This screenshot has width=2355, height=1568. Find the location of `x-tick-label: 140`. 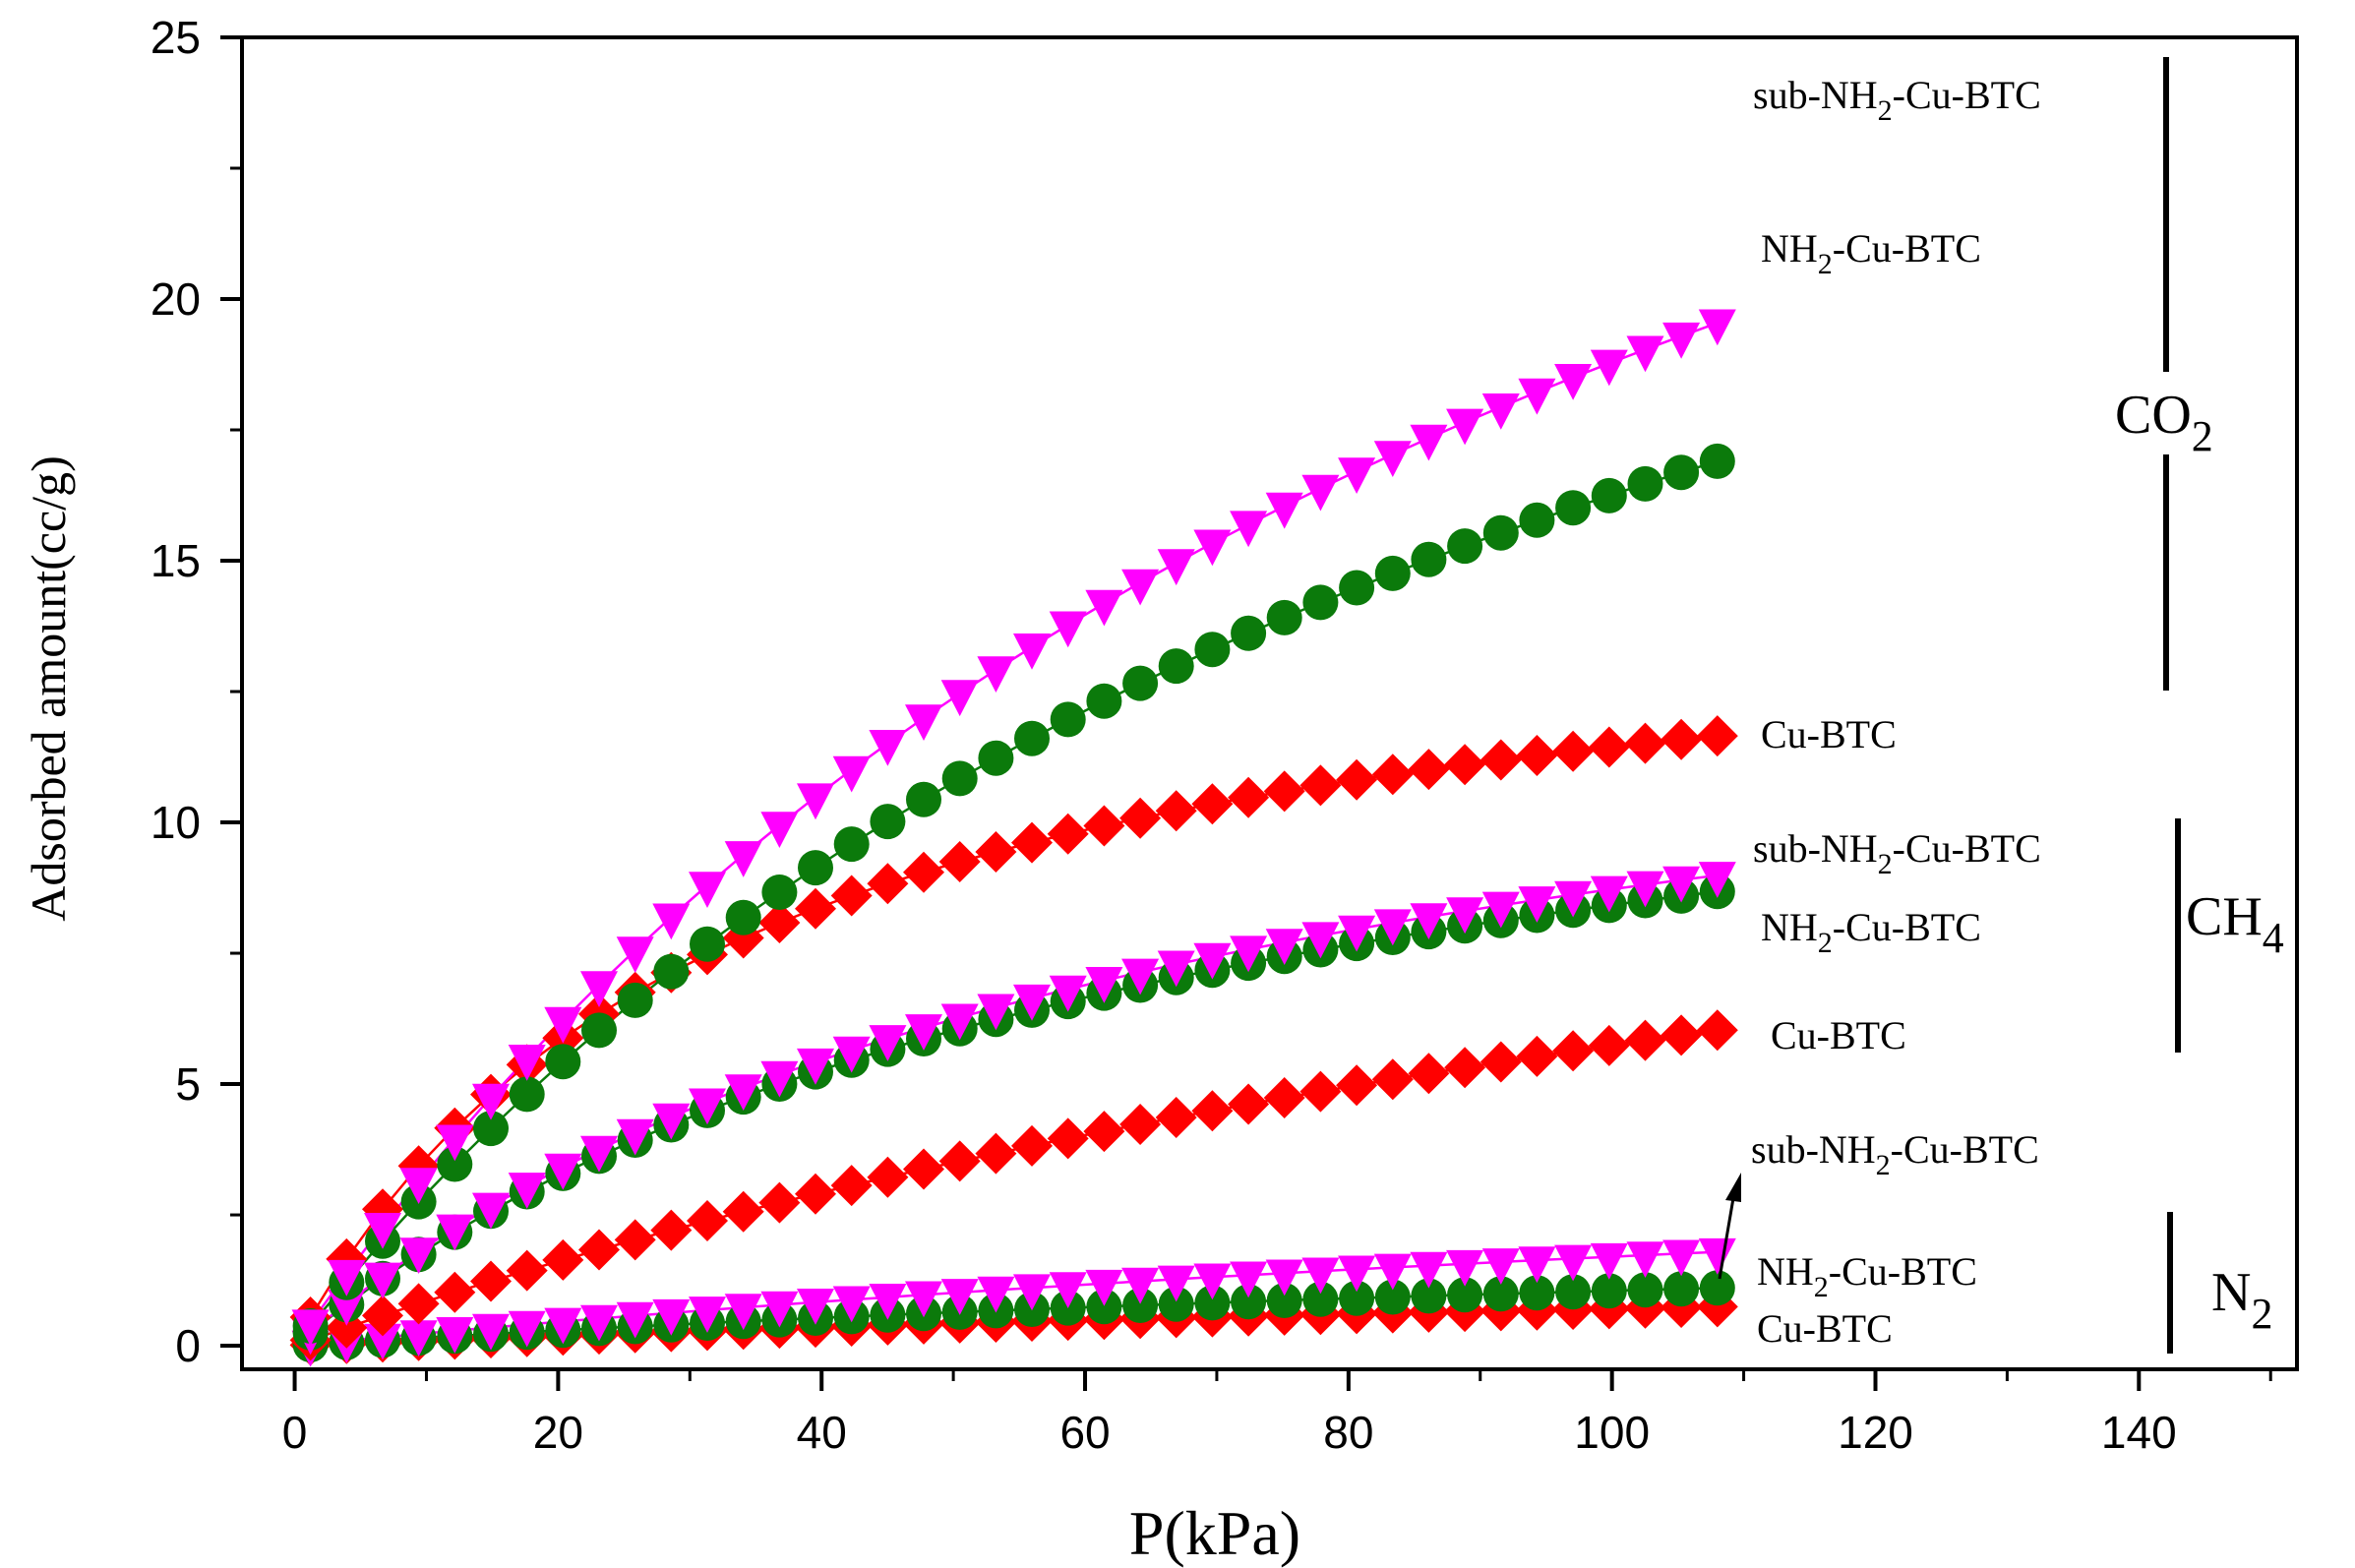

x-tick-label: 140 is located at coordinates (2139, 1432).